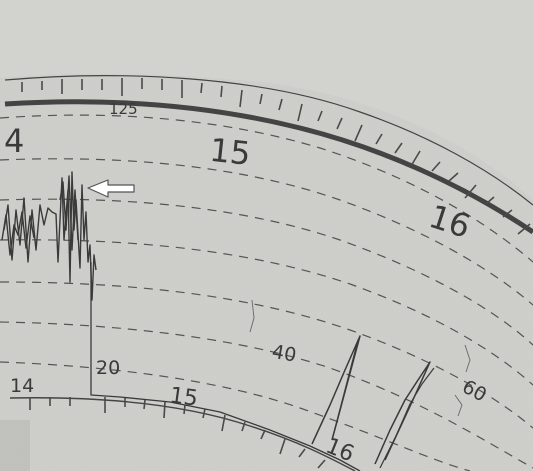  Describe the element at coordinates (123, 109) in the screenshot. I see `speed-label-125: 125` at that location.